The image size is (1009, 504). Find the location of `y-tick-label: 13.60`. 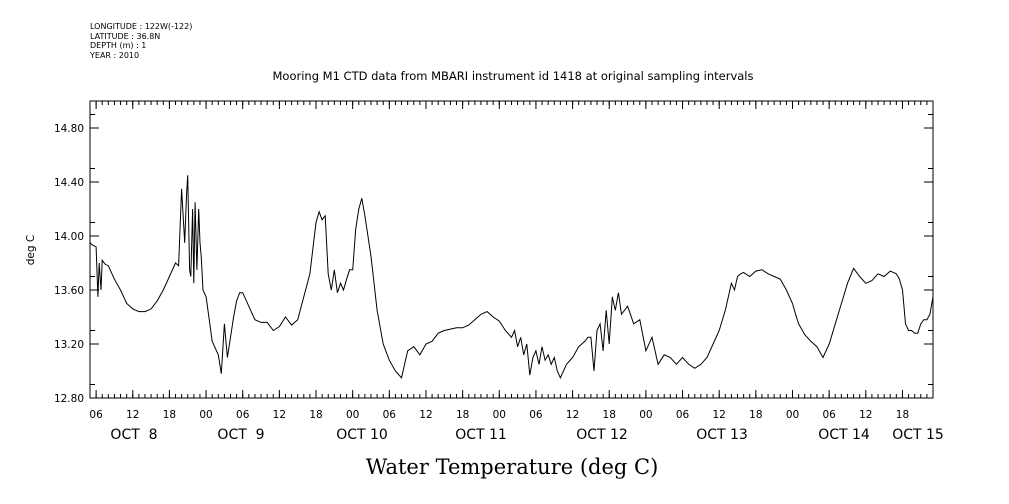

y-tick-label: 13.60 is located at coordinates (69, 291).